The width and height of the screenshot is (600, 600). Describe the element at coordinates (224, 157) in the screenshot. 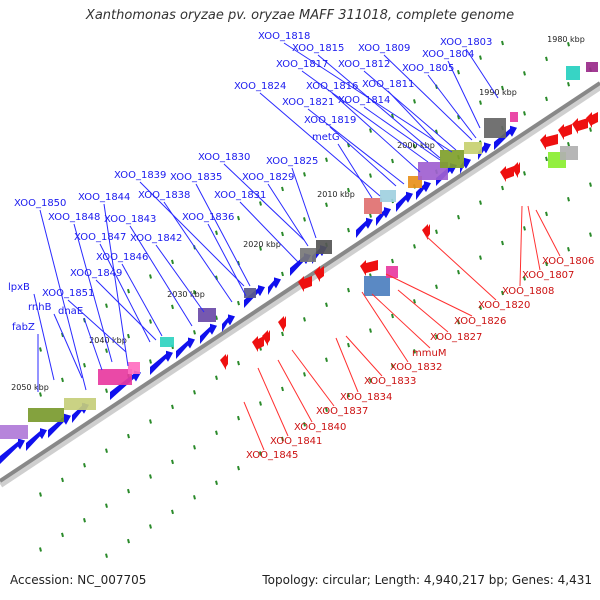

I see `gene-label-forward: XOO_1830` at that location.